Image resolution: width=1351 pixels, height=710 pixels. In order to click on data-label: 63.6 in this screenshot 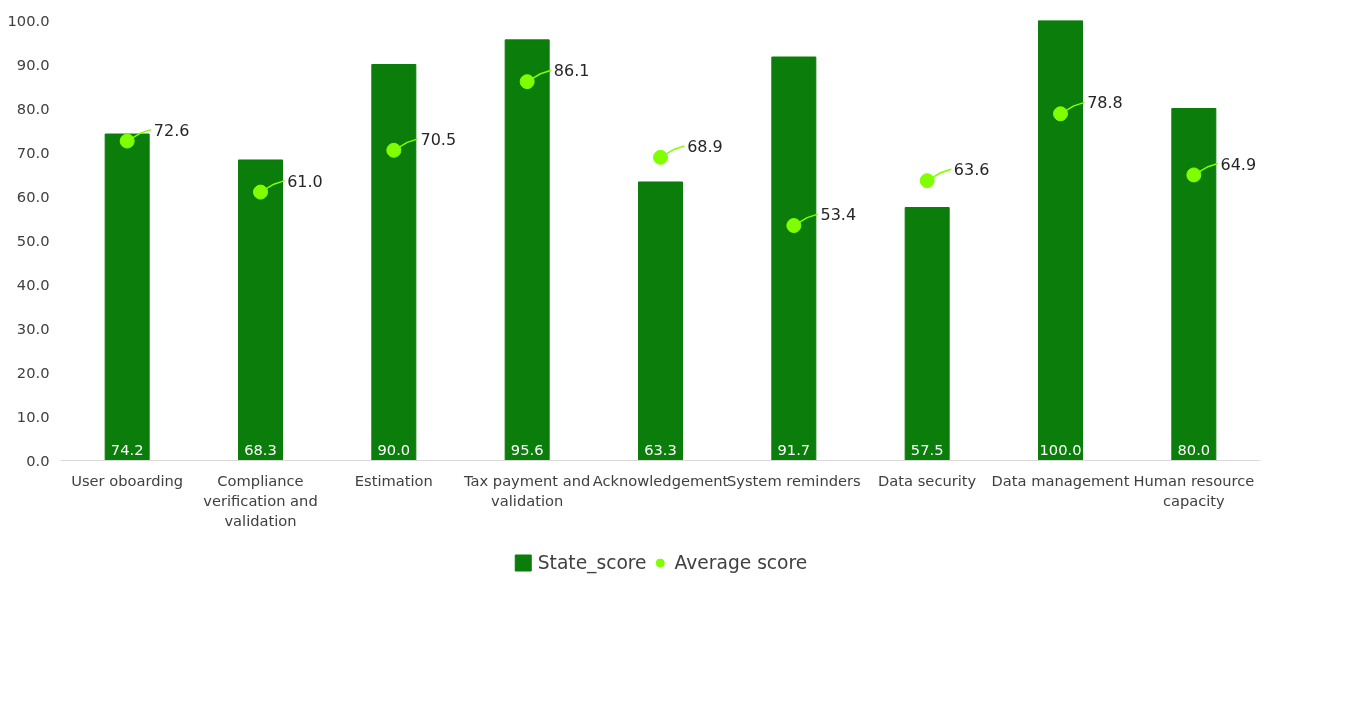, I will do `click(971, 170)`.